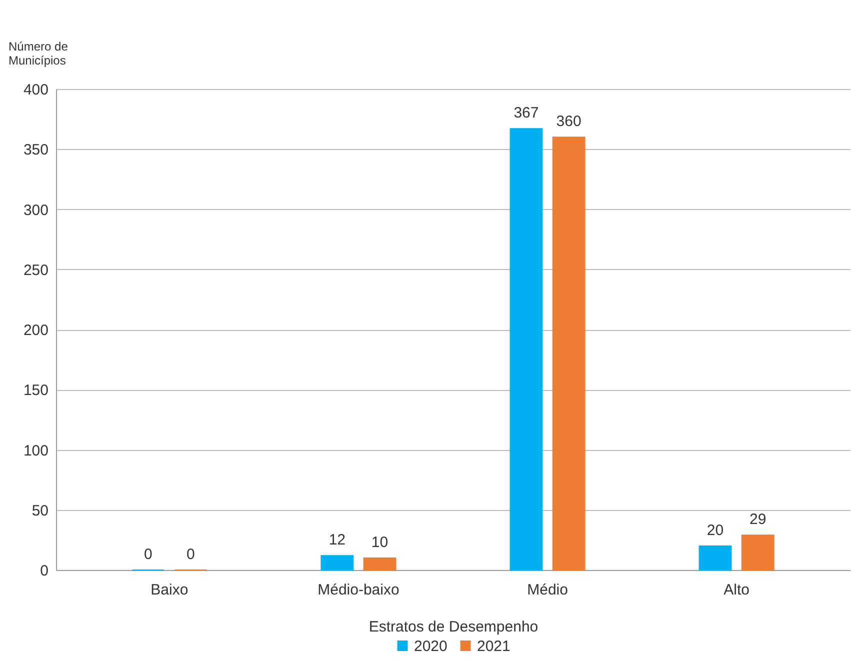 The width and height of the screenshot is (866, 668). What do you see at coordinates (737, 590) in the screenshot?
I see `x-tick-label: Alto` at bounding box center [737, 590].